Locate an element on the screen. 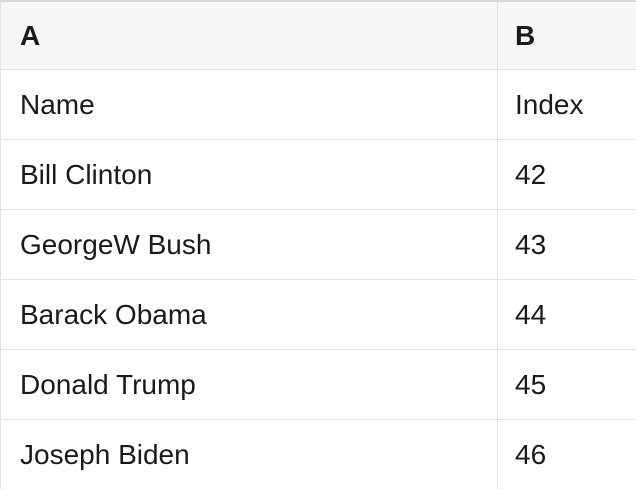 The height and width of the screenshot is (489, 636). cell-name: GeorgeW Bush is located at coordinates (249, 244).